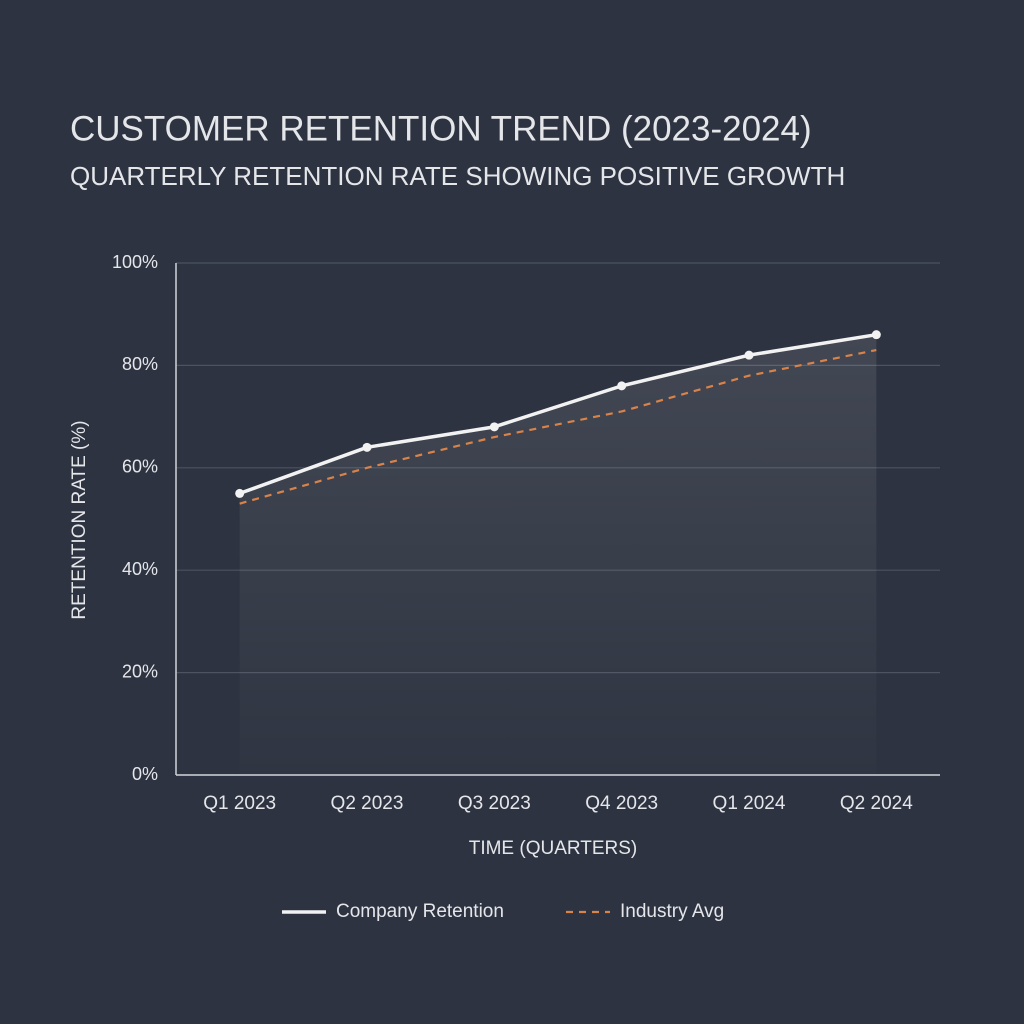  What do you see at coordinates (140, 467) in the screenshot?
I see `y-tick-label: 60%` at bounding box center [140, 467].